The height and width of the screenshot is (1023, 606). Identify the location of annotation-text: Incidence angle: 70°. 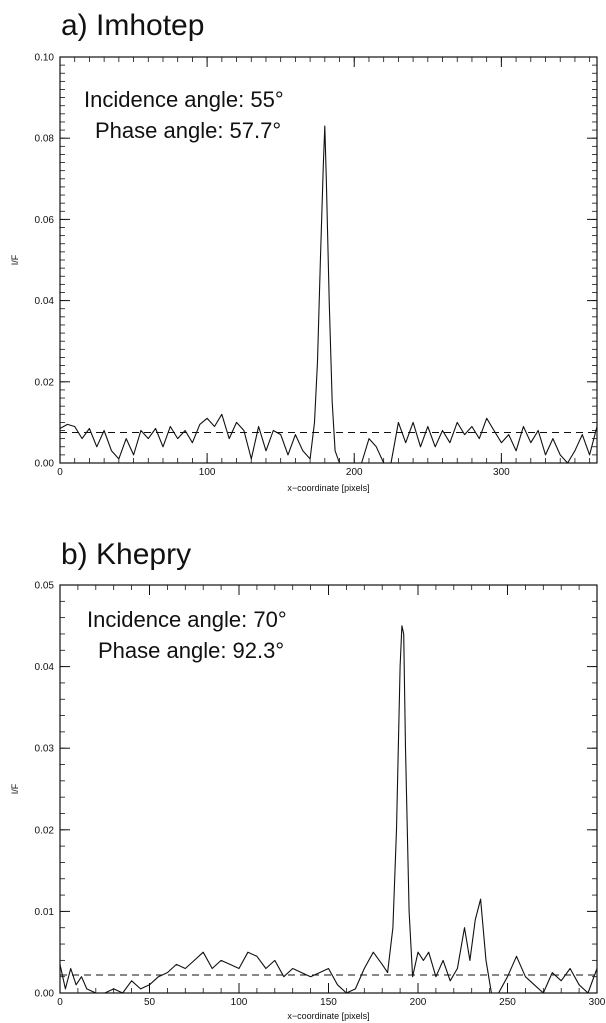
(187, 619).